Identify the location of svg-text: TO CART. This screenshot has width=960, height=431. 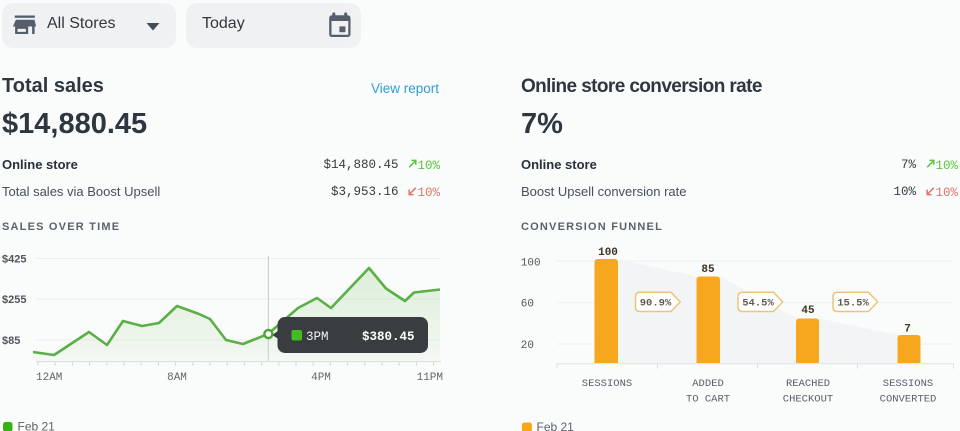
(708, 400).